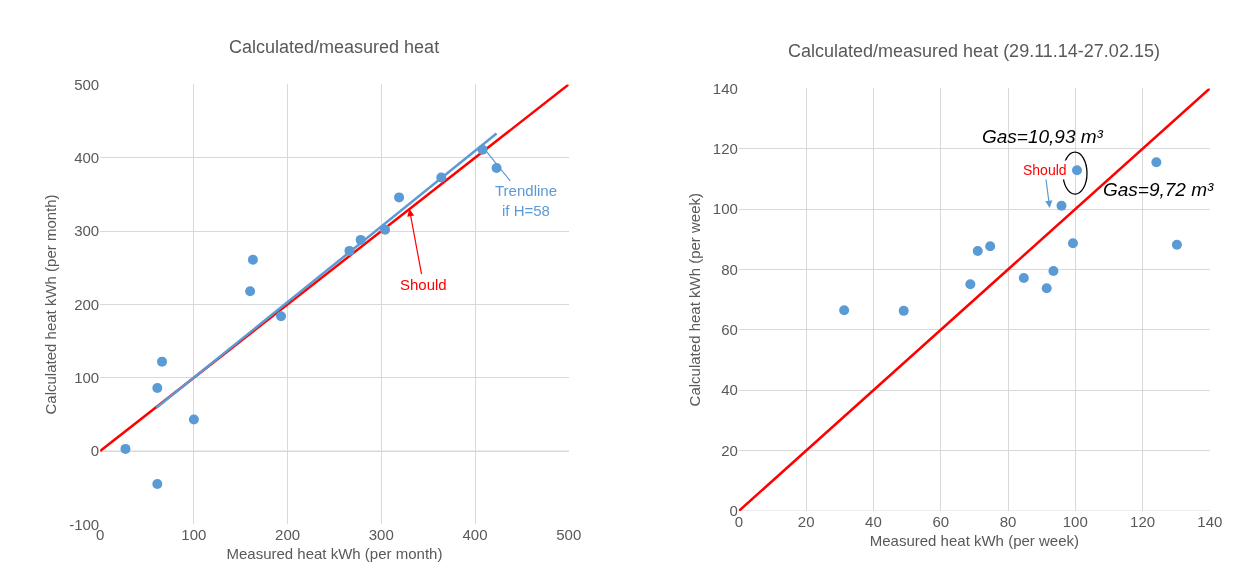 The width and height of the screenshot is (1250, 576). I want to click on x-axis-title: Measured heat kWh (per month), so click(334, 554).